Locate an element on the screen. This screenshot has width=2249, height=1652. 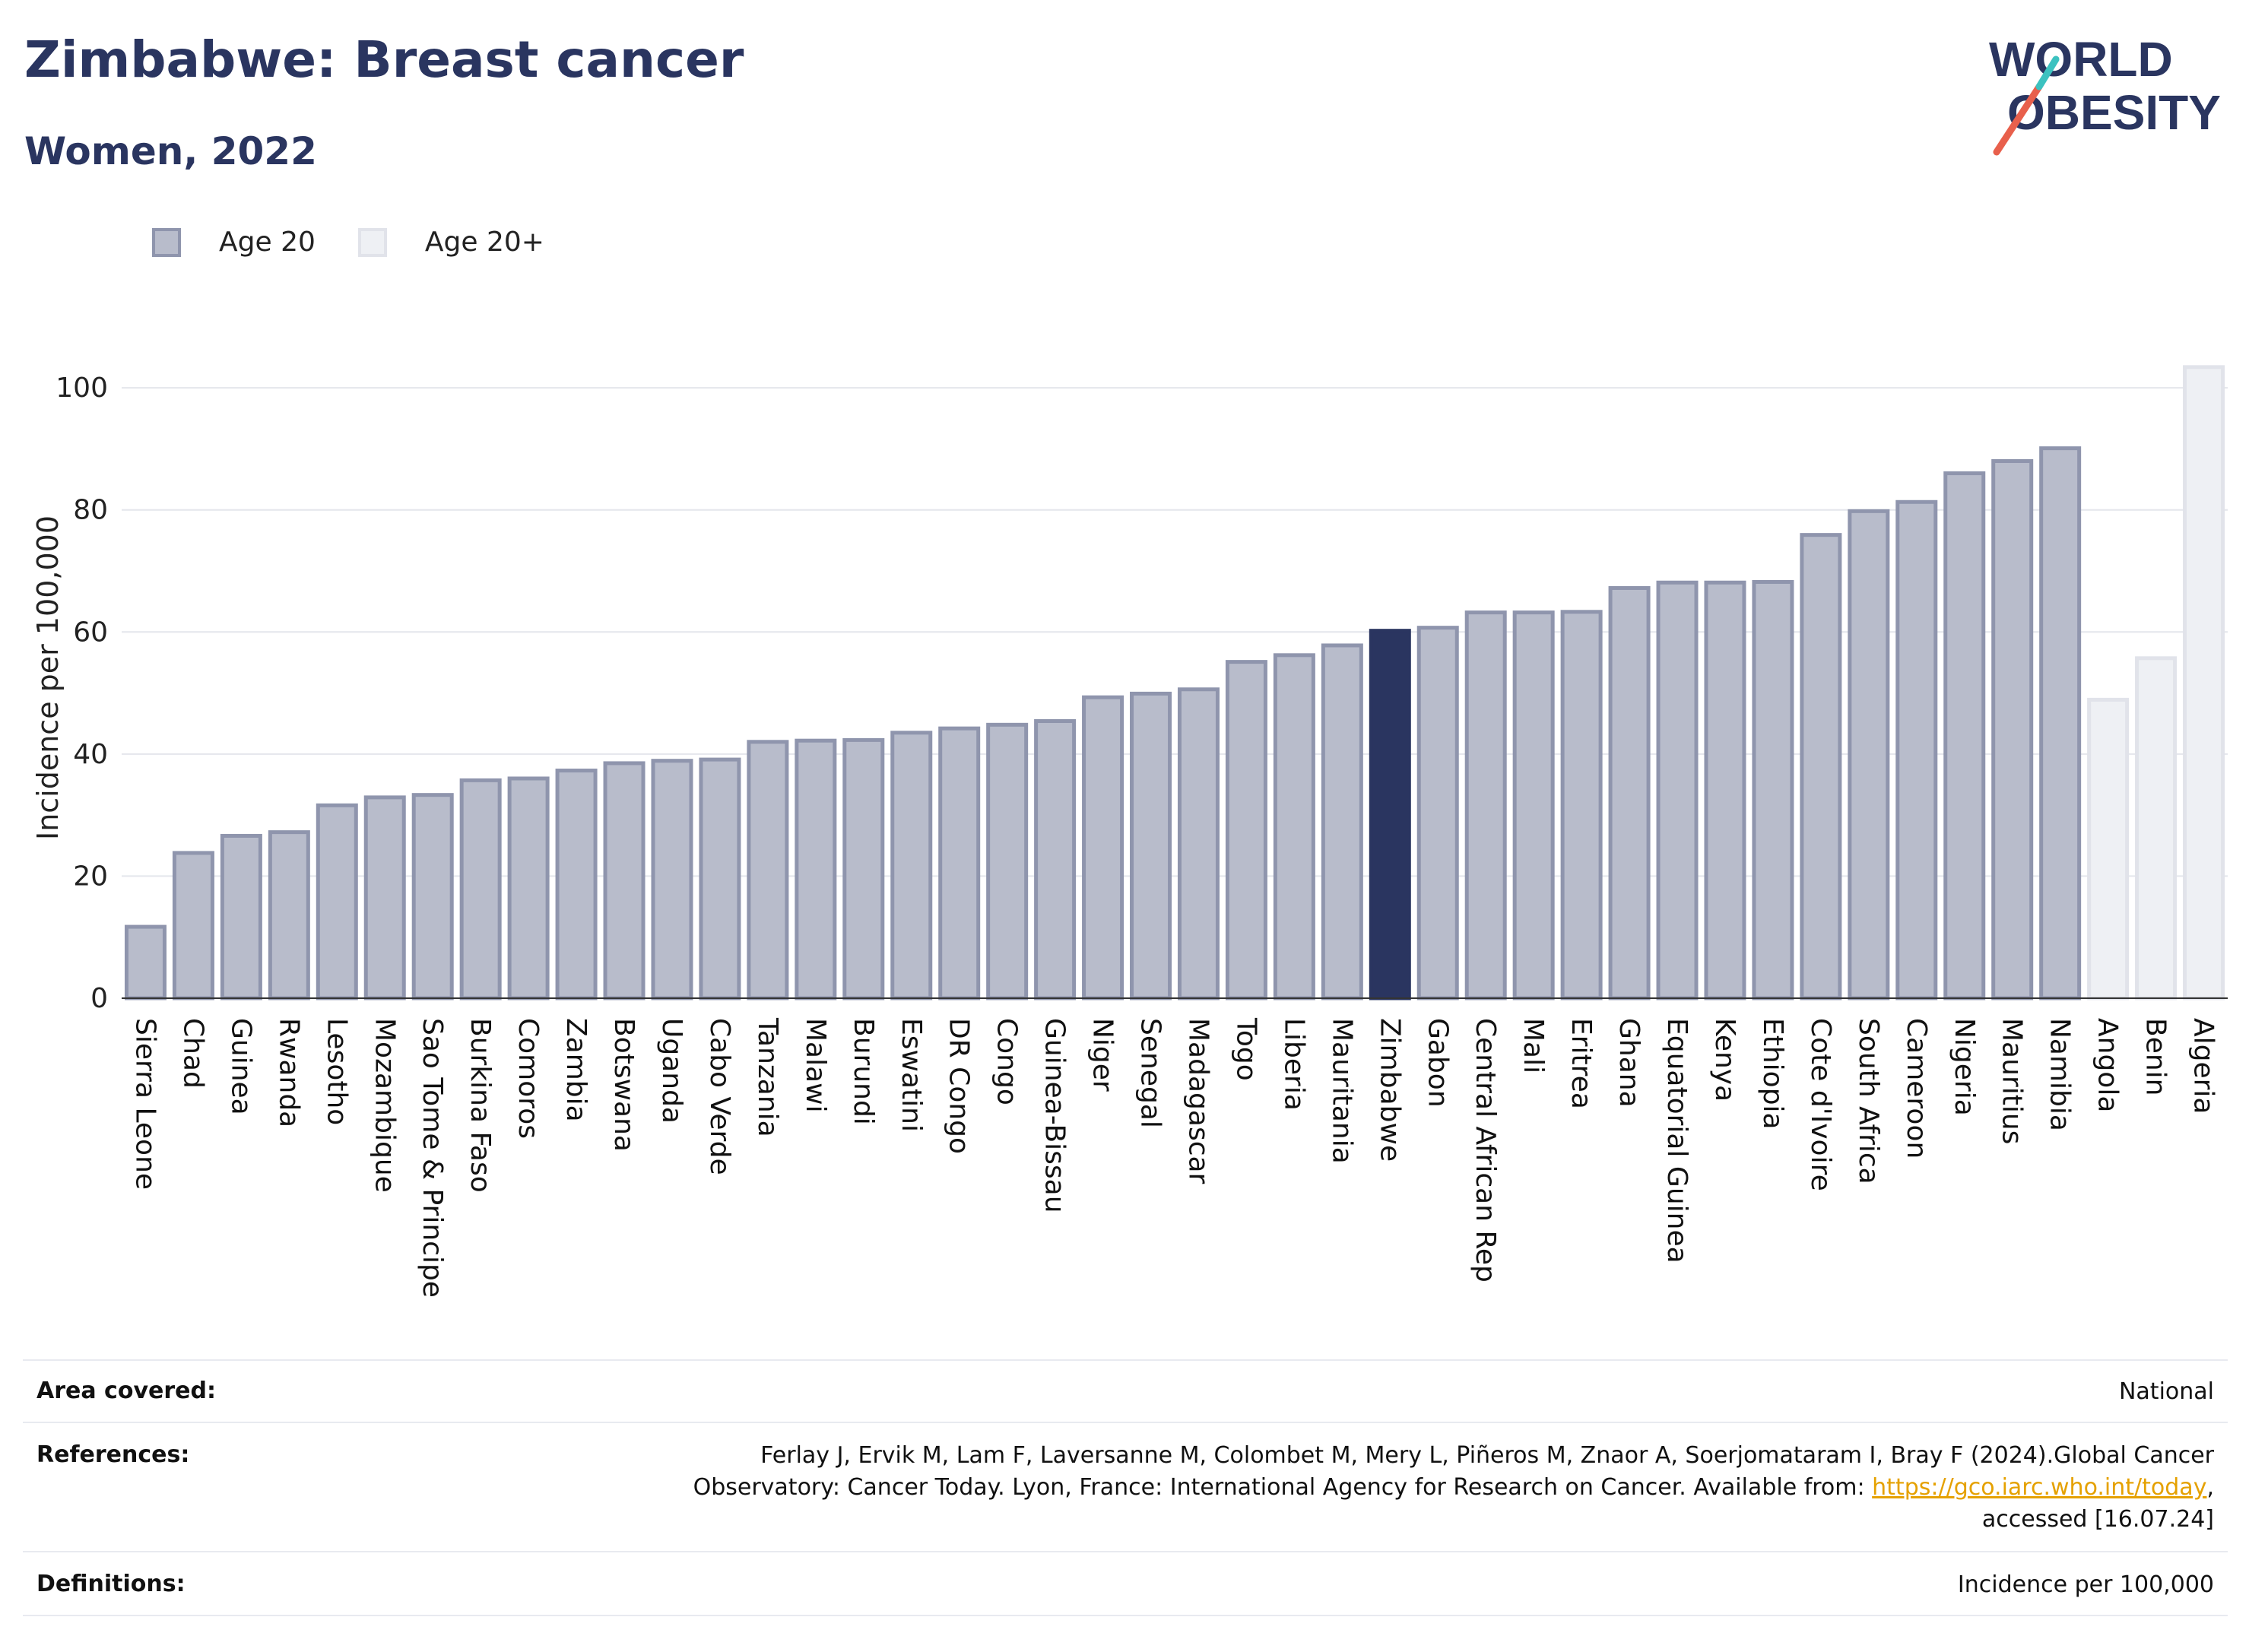
x-tick-label: Sierra Leone is located at coordinates (144, 1104).